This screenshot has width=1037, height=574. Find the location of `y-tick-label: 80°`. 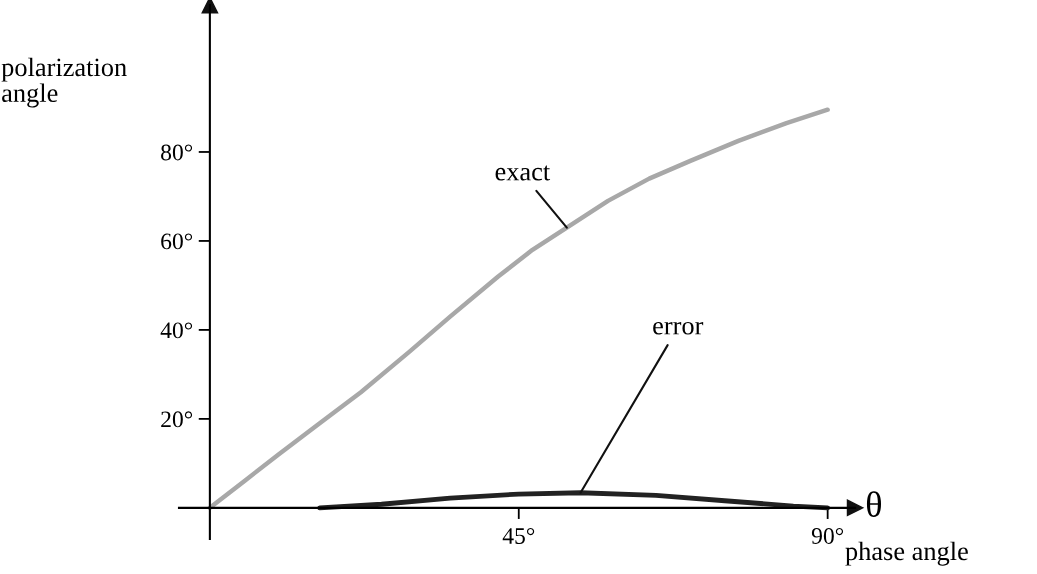

y-tick-label: 80° is located at coordinates (177, 152).